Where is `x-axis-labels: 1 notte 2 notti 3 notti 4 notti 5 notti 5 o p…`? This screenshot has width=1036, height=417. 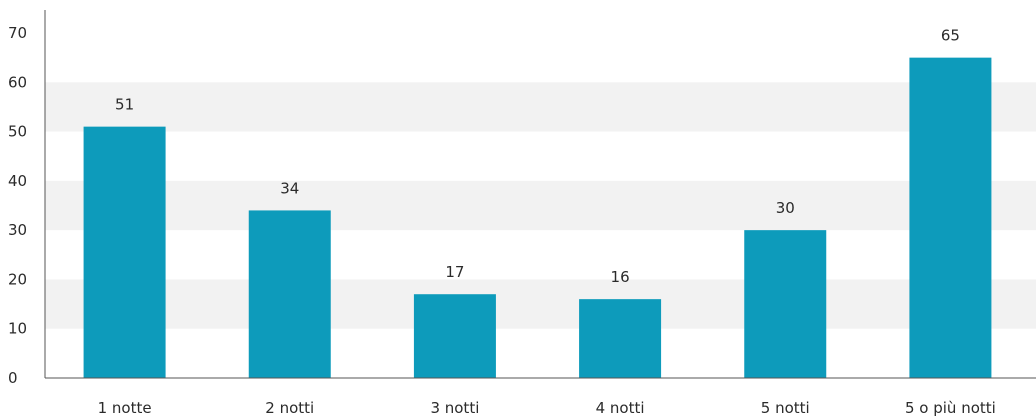 x-axis-labels: 1 notte 2 notti 3 notti 4 notti 5 notti 5 o p… is located at coordinates (547, 408).